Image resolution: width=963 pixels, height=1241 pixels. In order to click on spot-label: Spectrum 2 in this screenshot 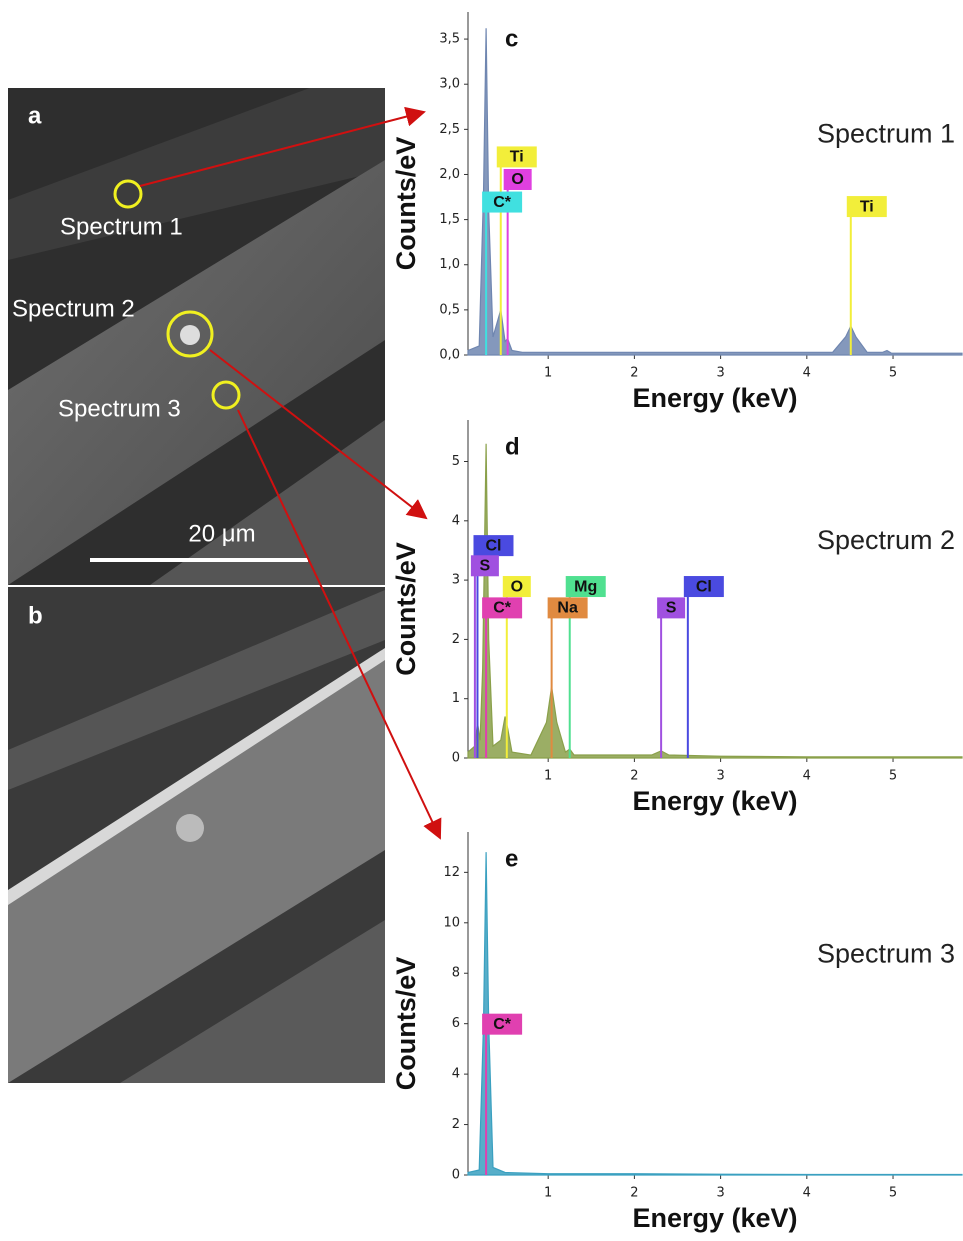, I will do `click(73, 308)`.